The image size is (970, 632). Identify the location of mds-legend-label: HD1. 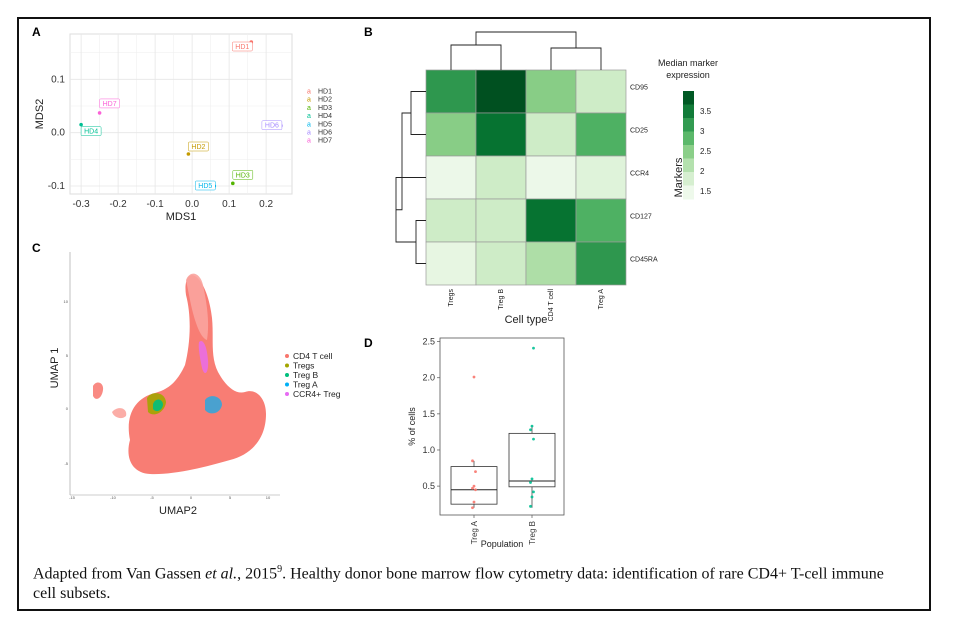
(325, 92).